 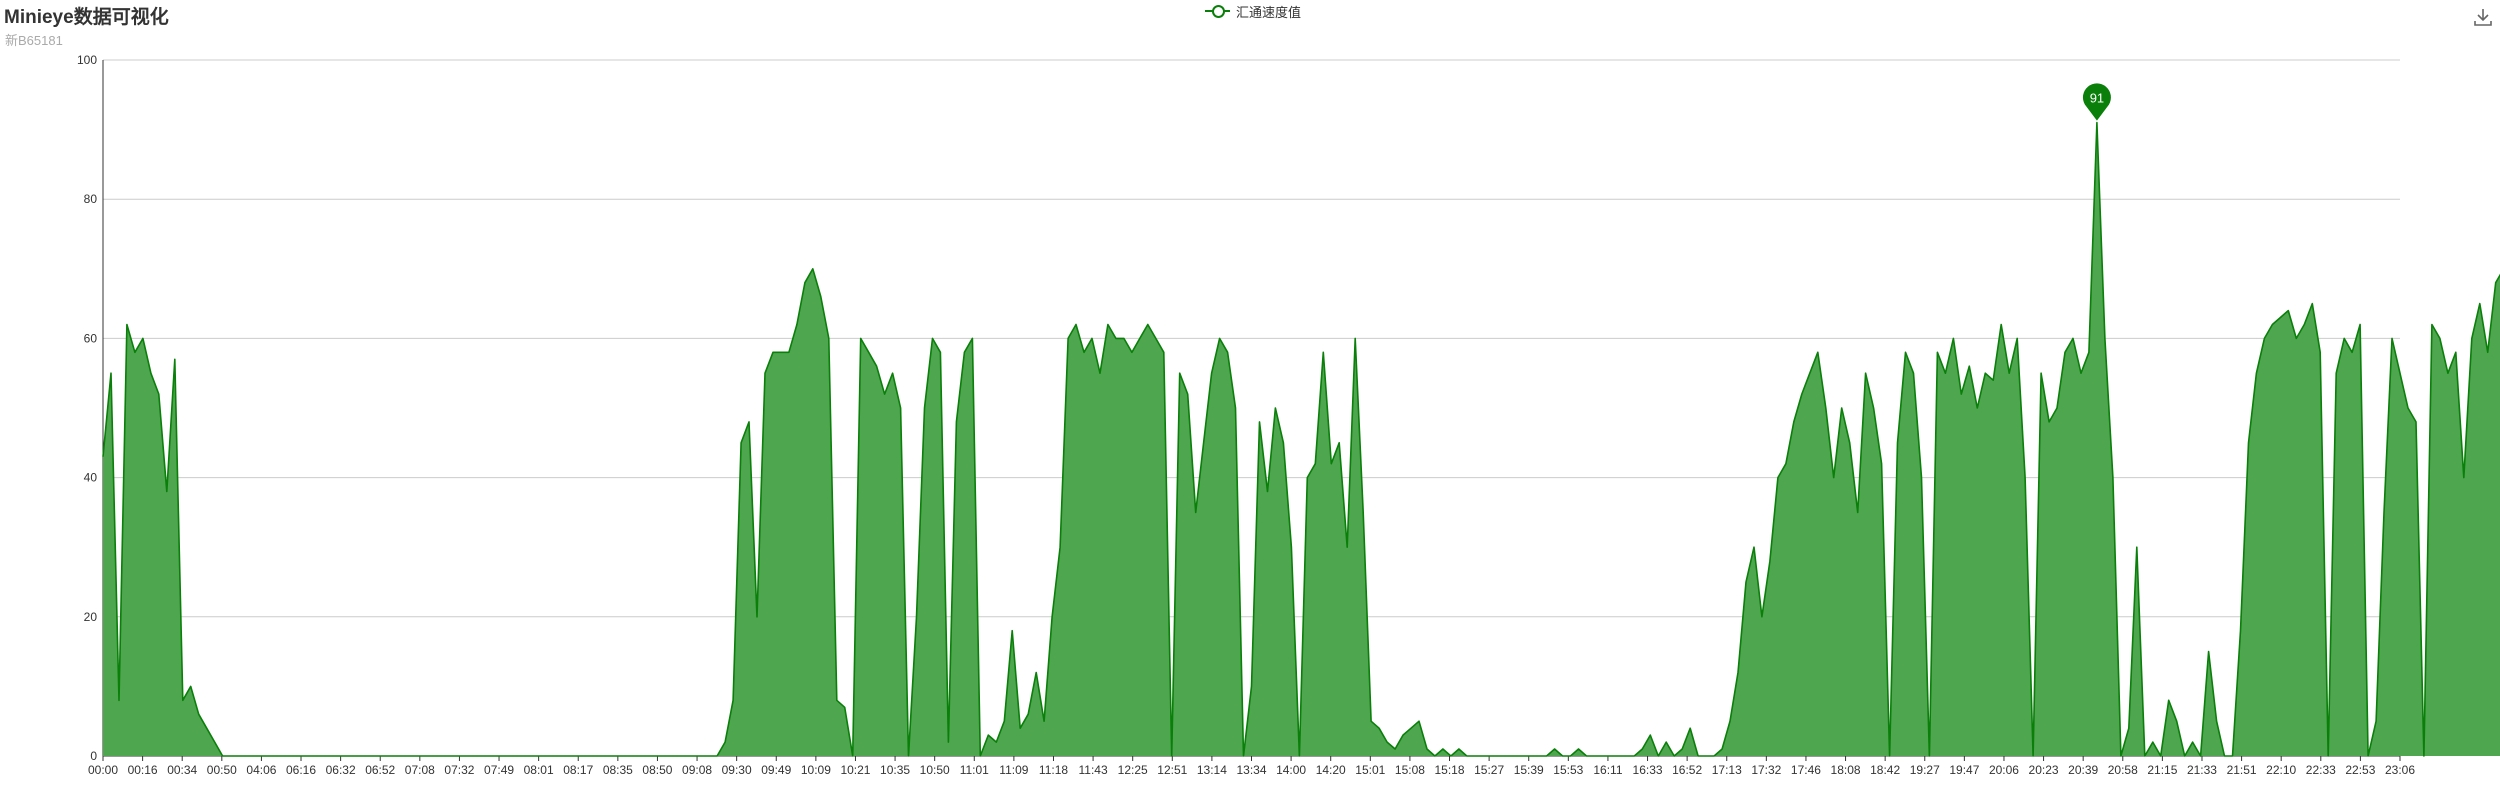 I want to click on x-tick-label: 11:01, so click(x=974, y=770).